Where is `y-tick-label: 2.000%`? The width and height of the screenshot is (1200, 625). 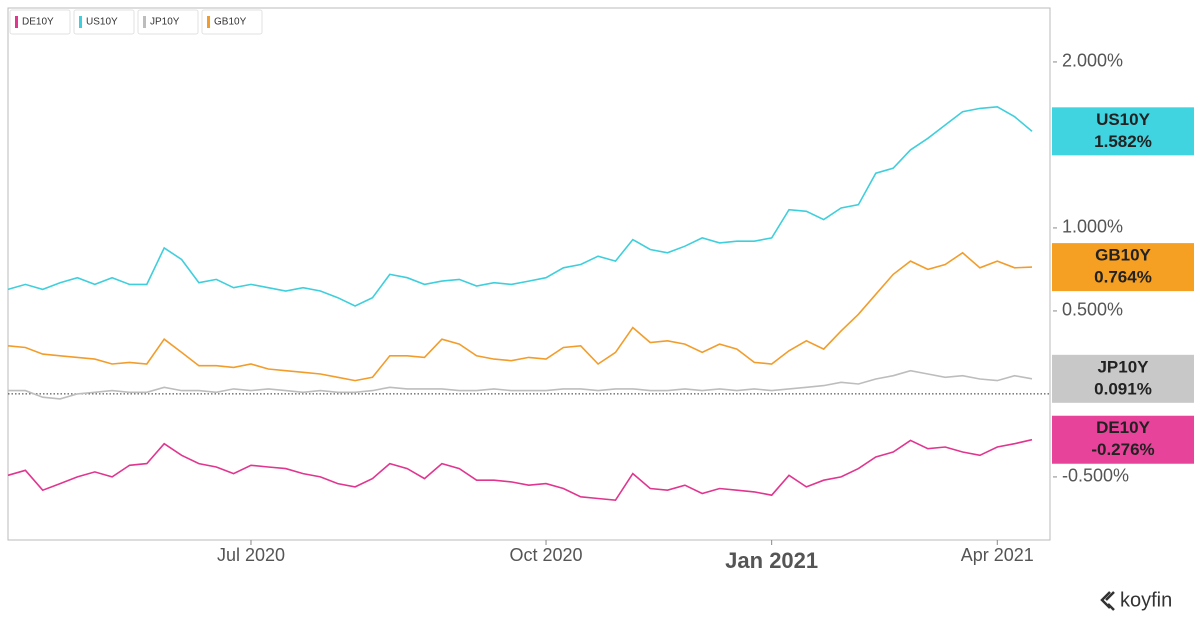 y-tick-label: 2.000% is located at coordinates (1092, 61).